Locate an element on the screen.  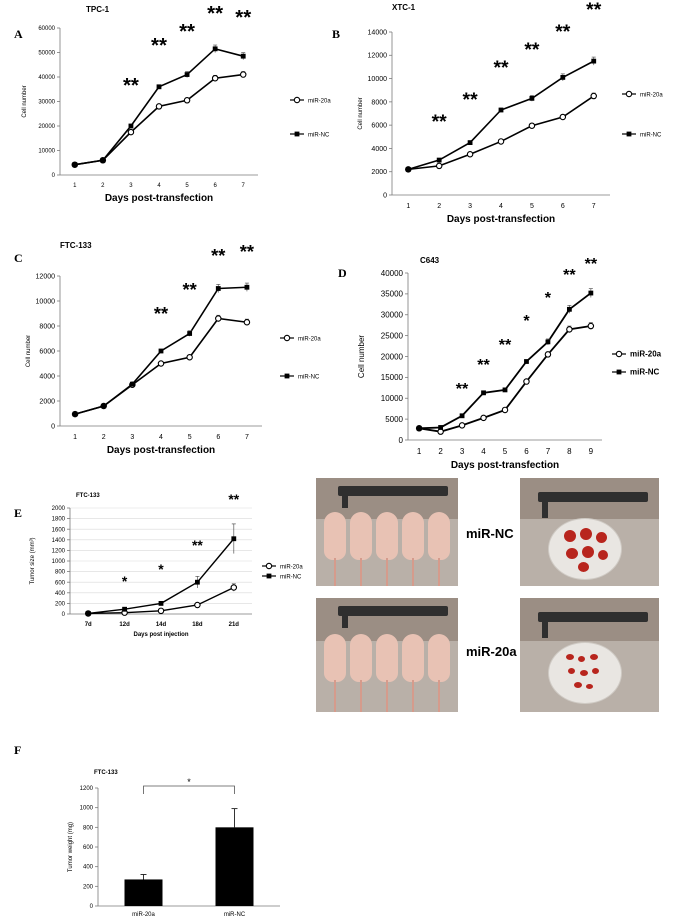
chart-d-significance-0: ** is located at coordinates (462, 389).